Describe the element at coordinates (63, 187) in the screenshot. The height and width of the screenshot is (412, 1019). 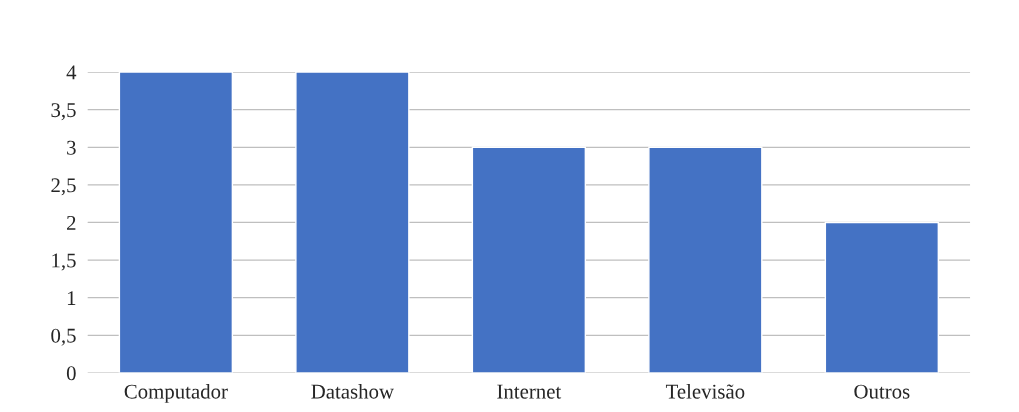
I see `y-tick-label: 2,5` at that location.